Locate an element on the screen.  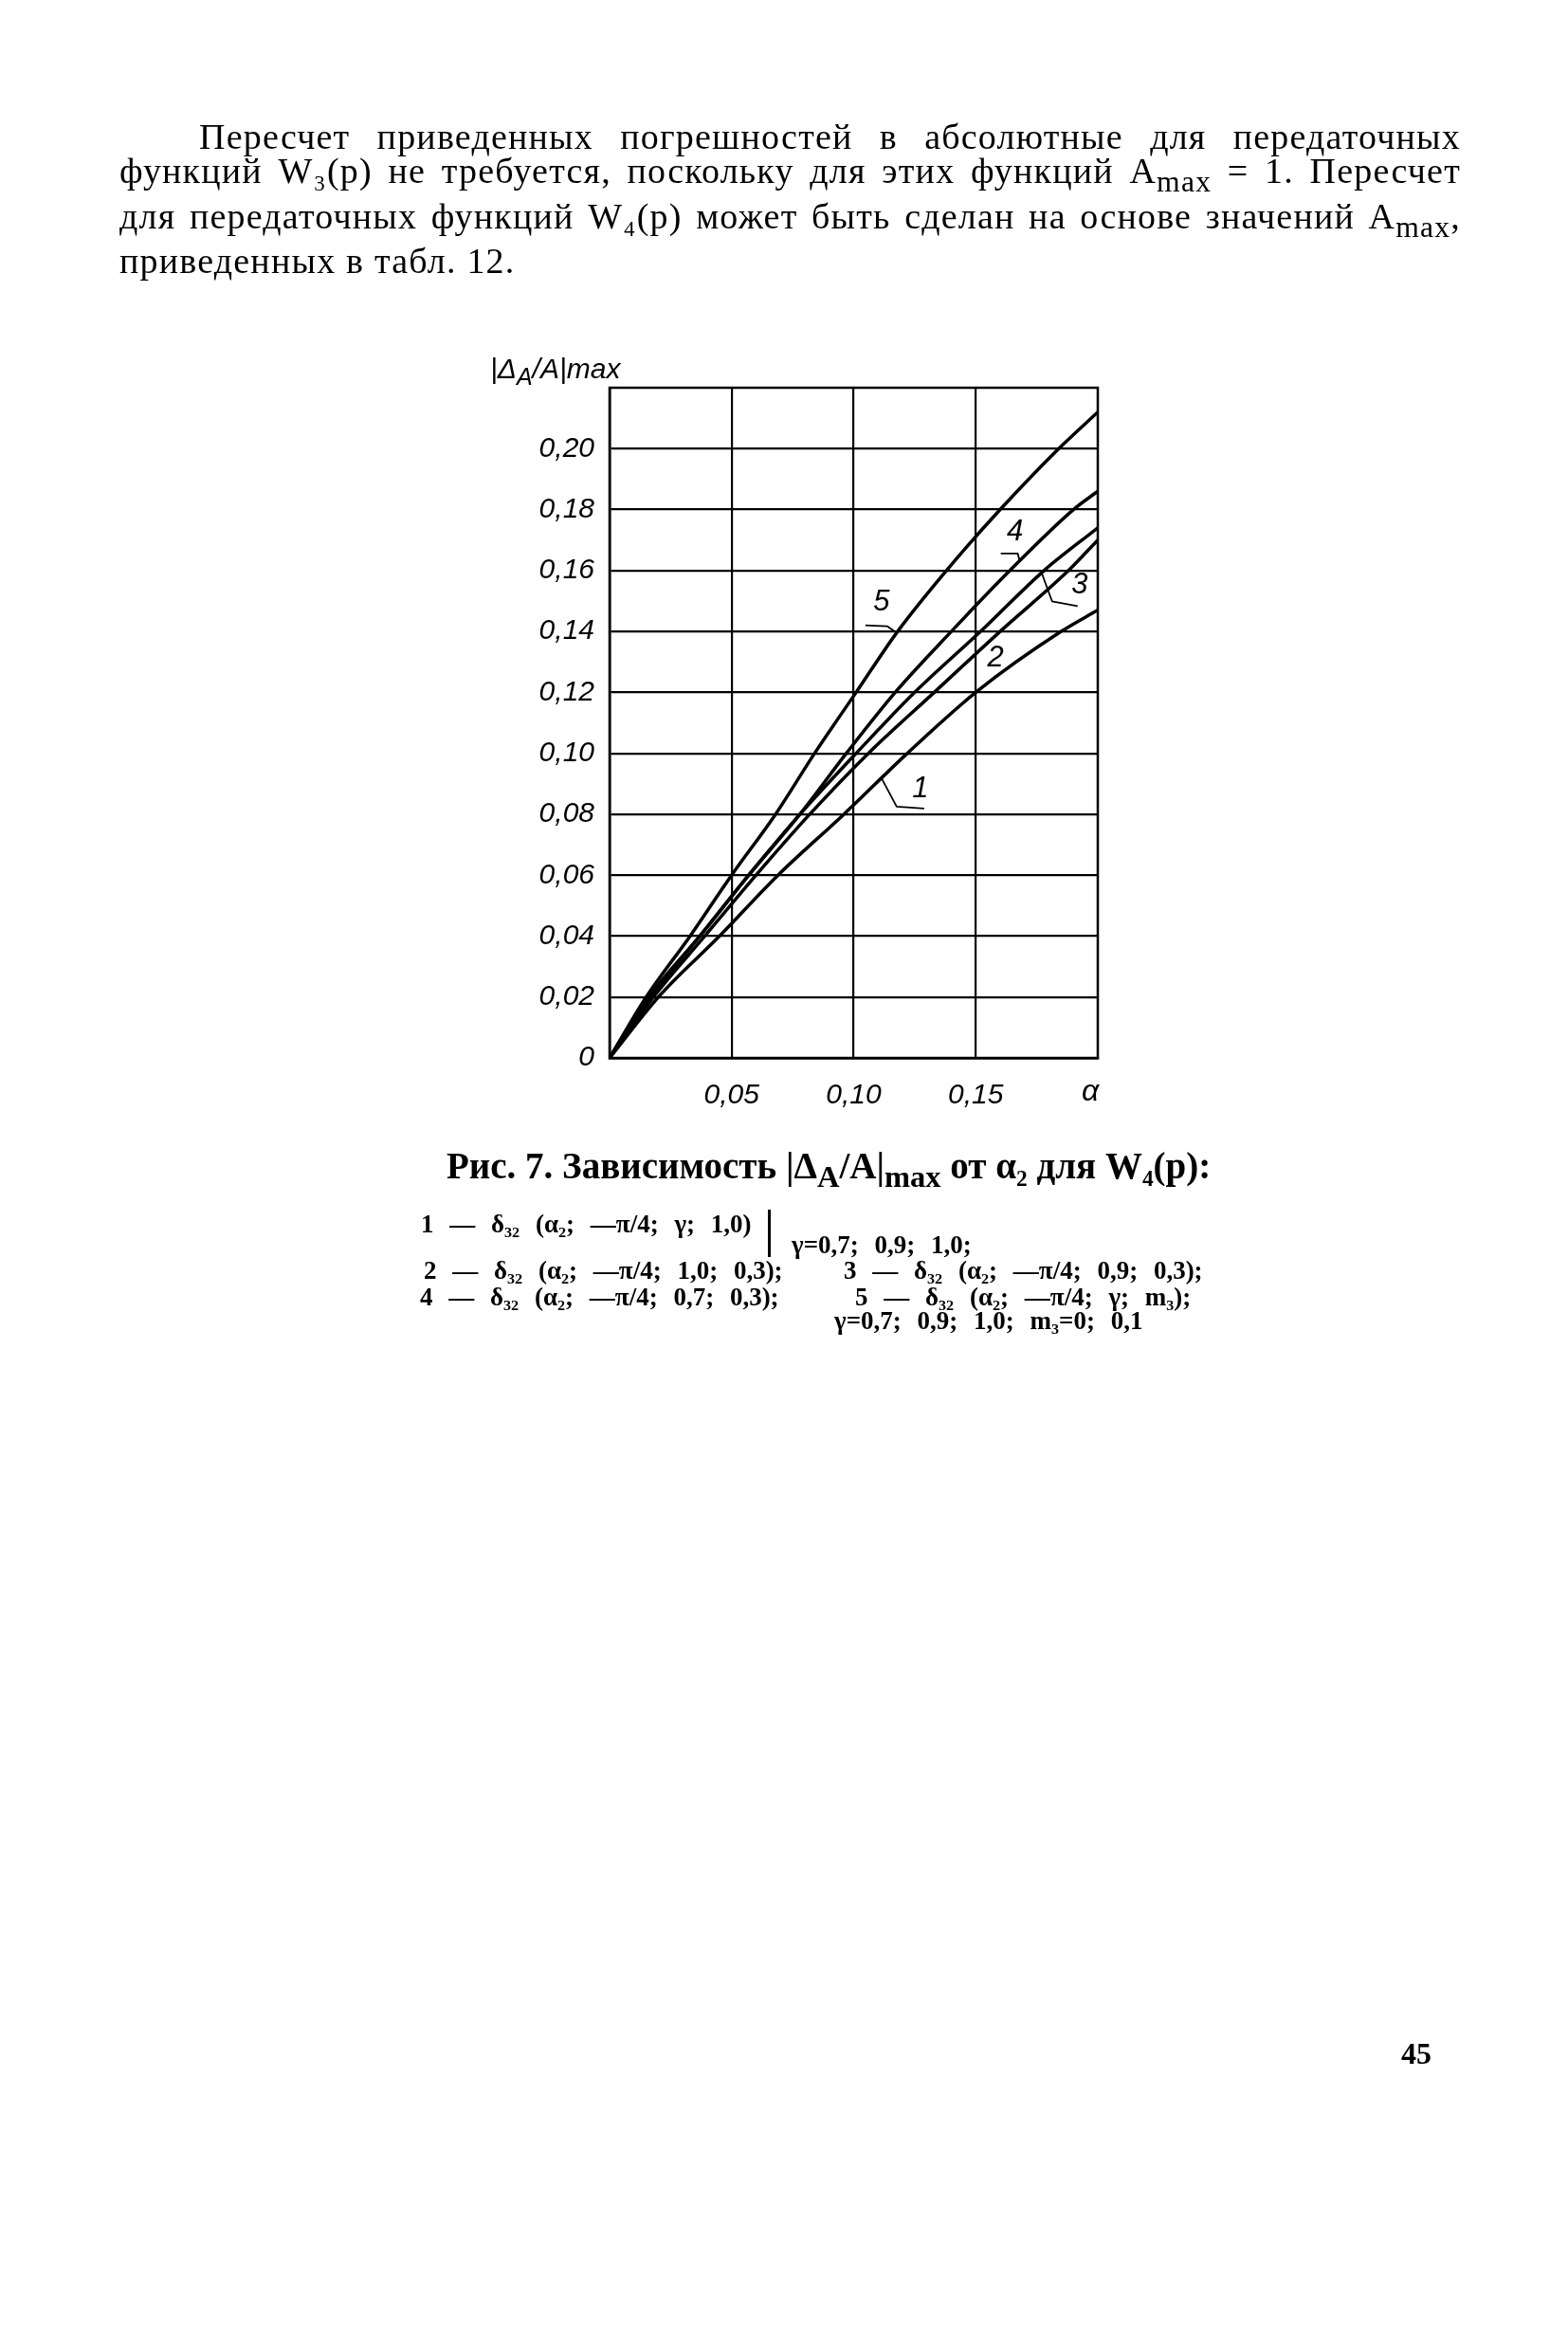
y-tick-label: 0 is located at coordinates (586, 1056).